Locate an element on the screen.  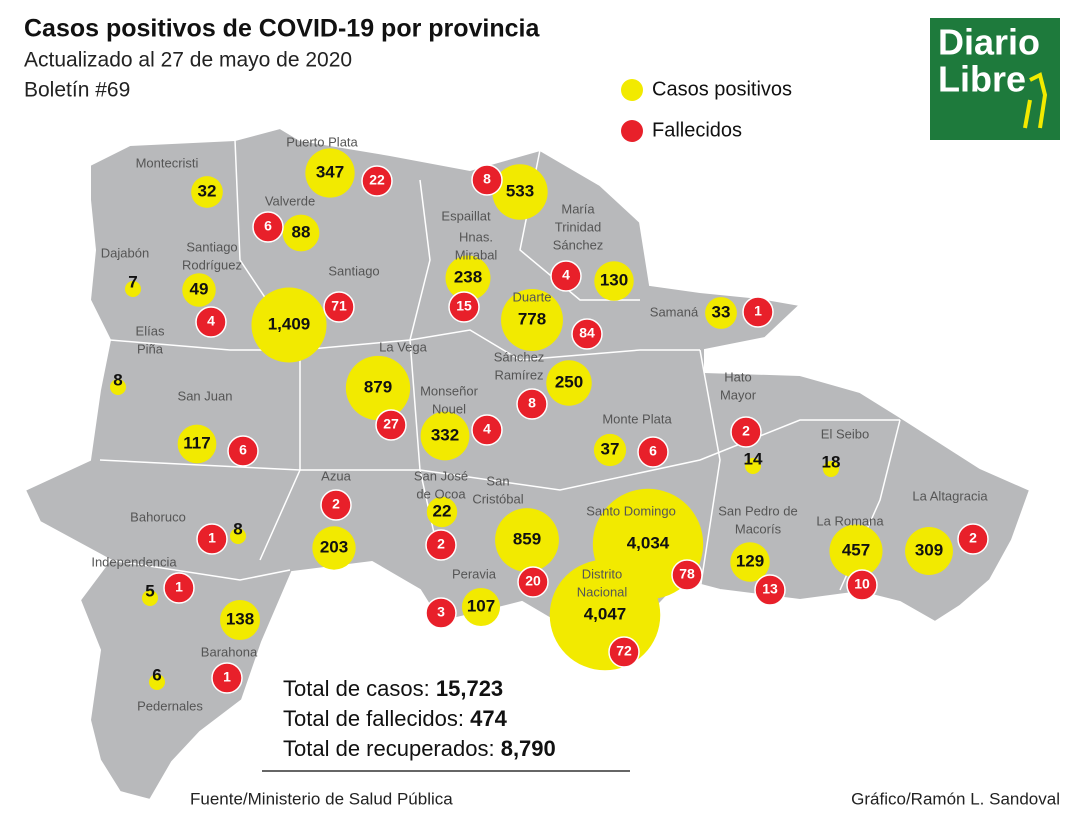
deaths-label: 22 is located at coordinates (377, 180).